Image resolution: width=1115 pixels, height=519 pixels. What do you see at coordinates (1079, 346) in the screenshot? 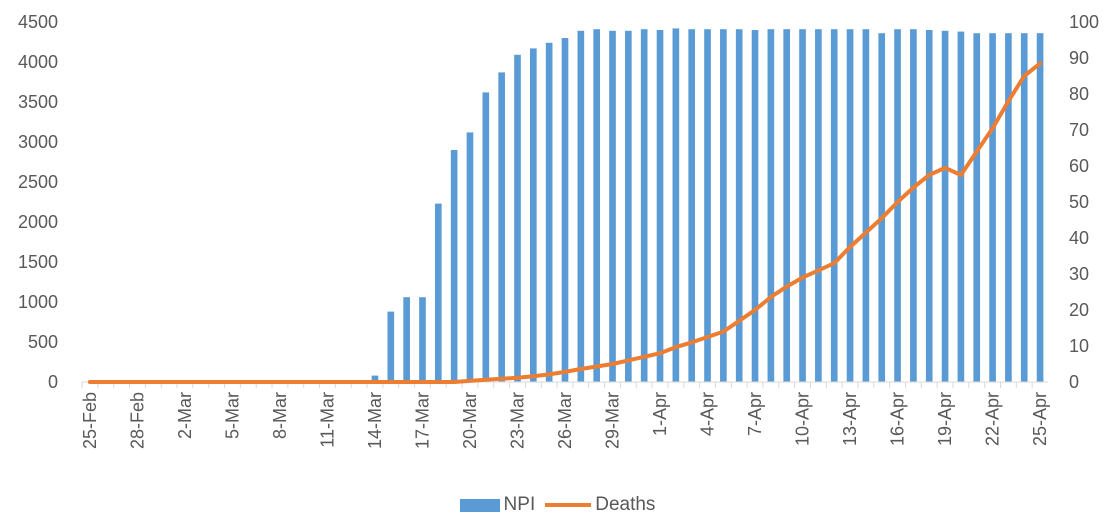
I see `right-y-tick-label: 10` at bounding box center [1079, 346].